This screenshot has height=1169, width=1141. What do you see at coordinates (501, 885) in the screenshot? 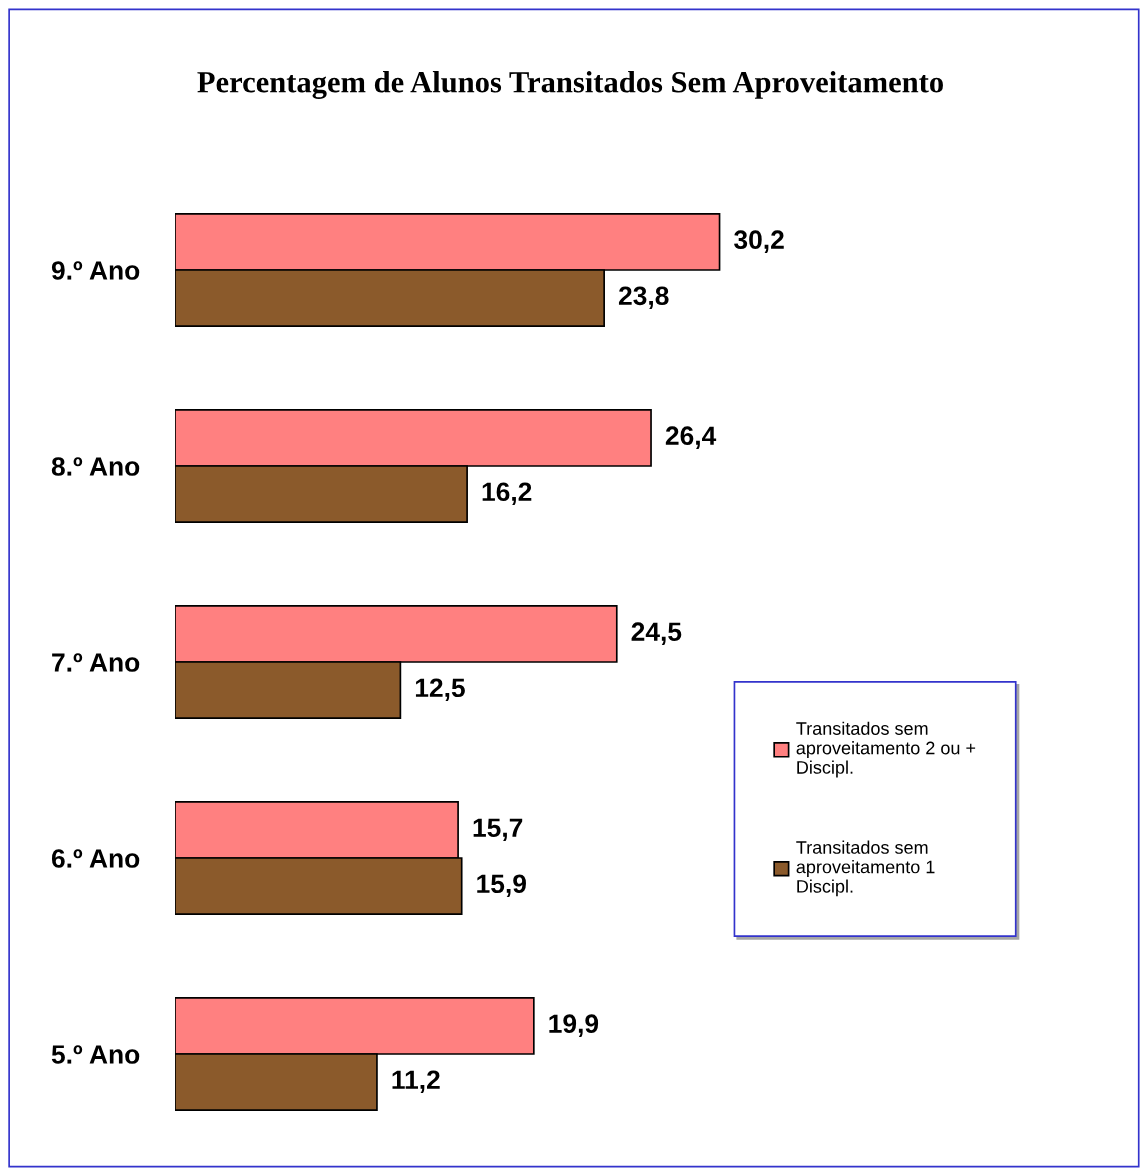
I see `data-label: 15,9` at bounding box center [501, 885].